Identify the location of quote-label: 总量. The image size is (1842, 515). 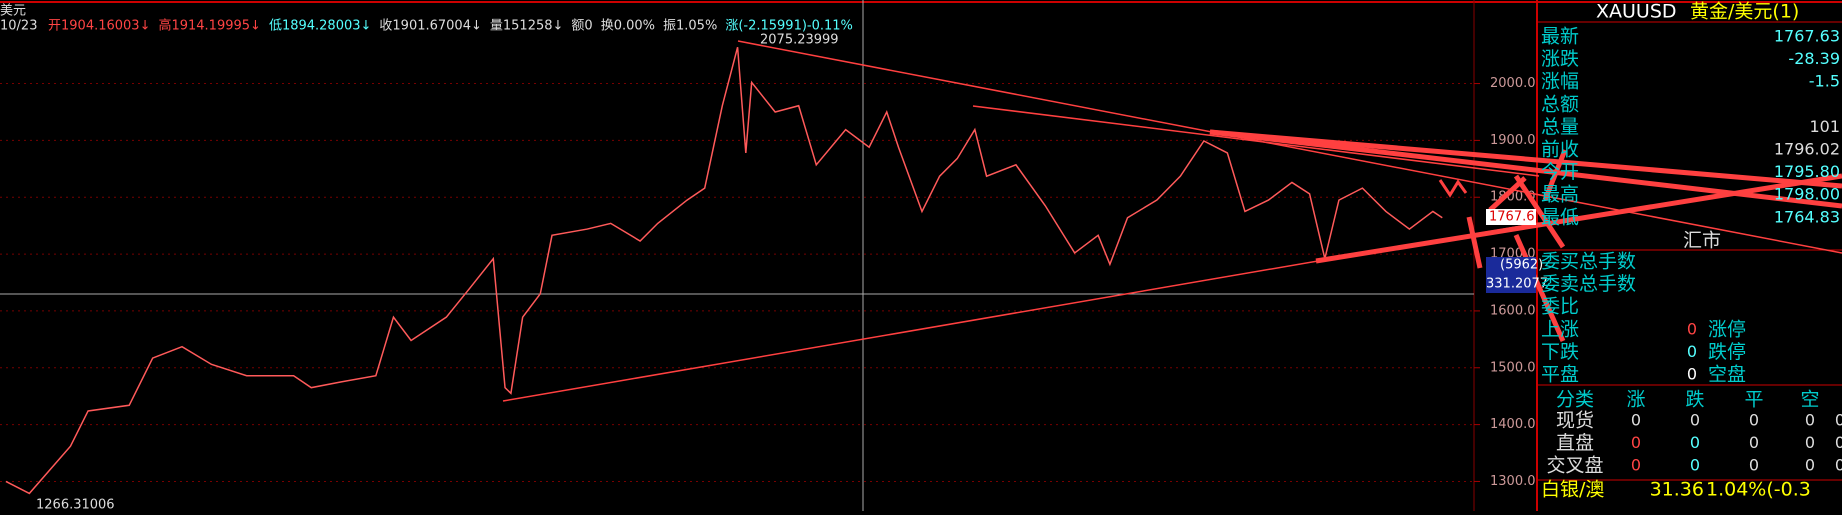
(1560, 127).